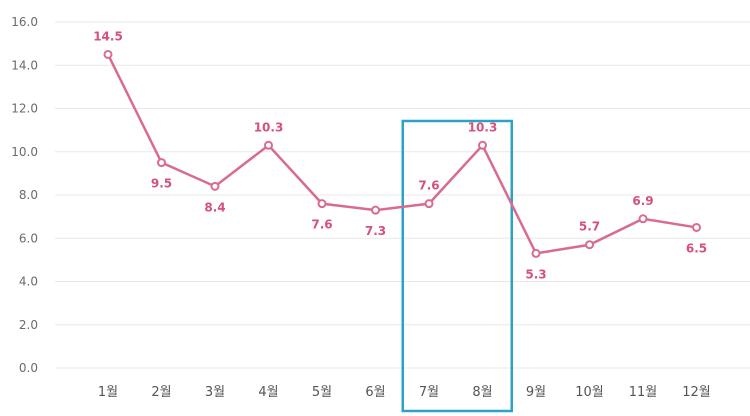 This screenshot has height=416, width=750. Describe the element at coordinates (375, 392) in the screenshot. I see `x-tick-label: 6월` at that location.